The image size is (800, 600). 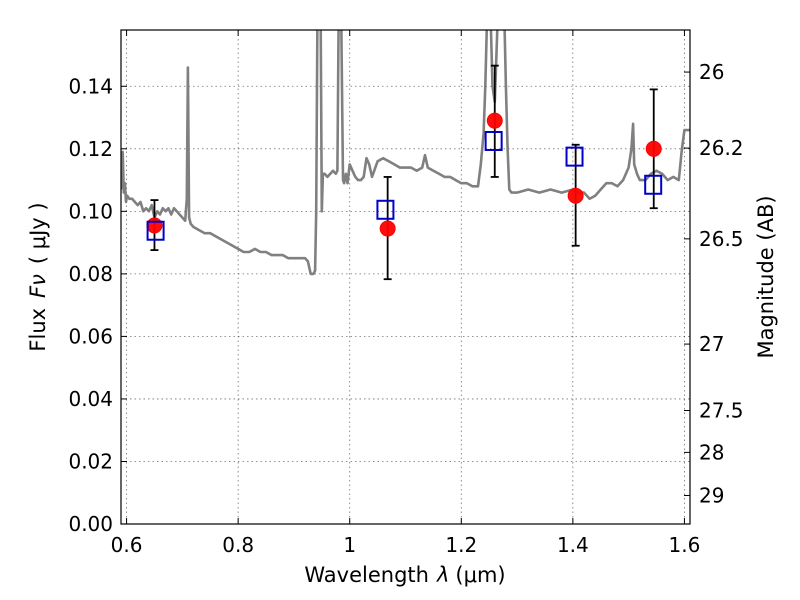 What do you see at coordinates (711, 452) in the screenshot?
I see `right-tick-label: 28` at bounding box center [711, 452].